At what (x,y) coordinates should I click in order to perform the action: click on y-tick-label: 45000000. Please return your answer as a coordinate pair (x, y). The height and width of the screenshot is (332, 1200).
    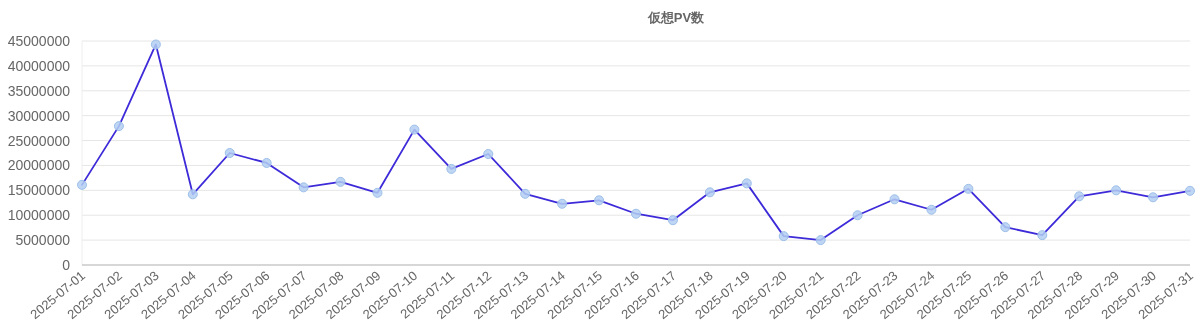
    Looking at the image, I should click on (39, 41).